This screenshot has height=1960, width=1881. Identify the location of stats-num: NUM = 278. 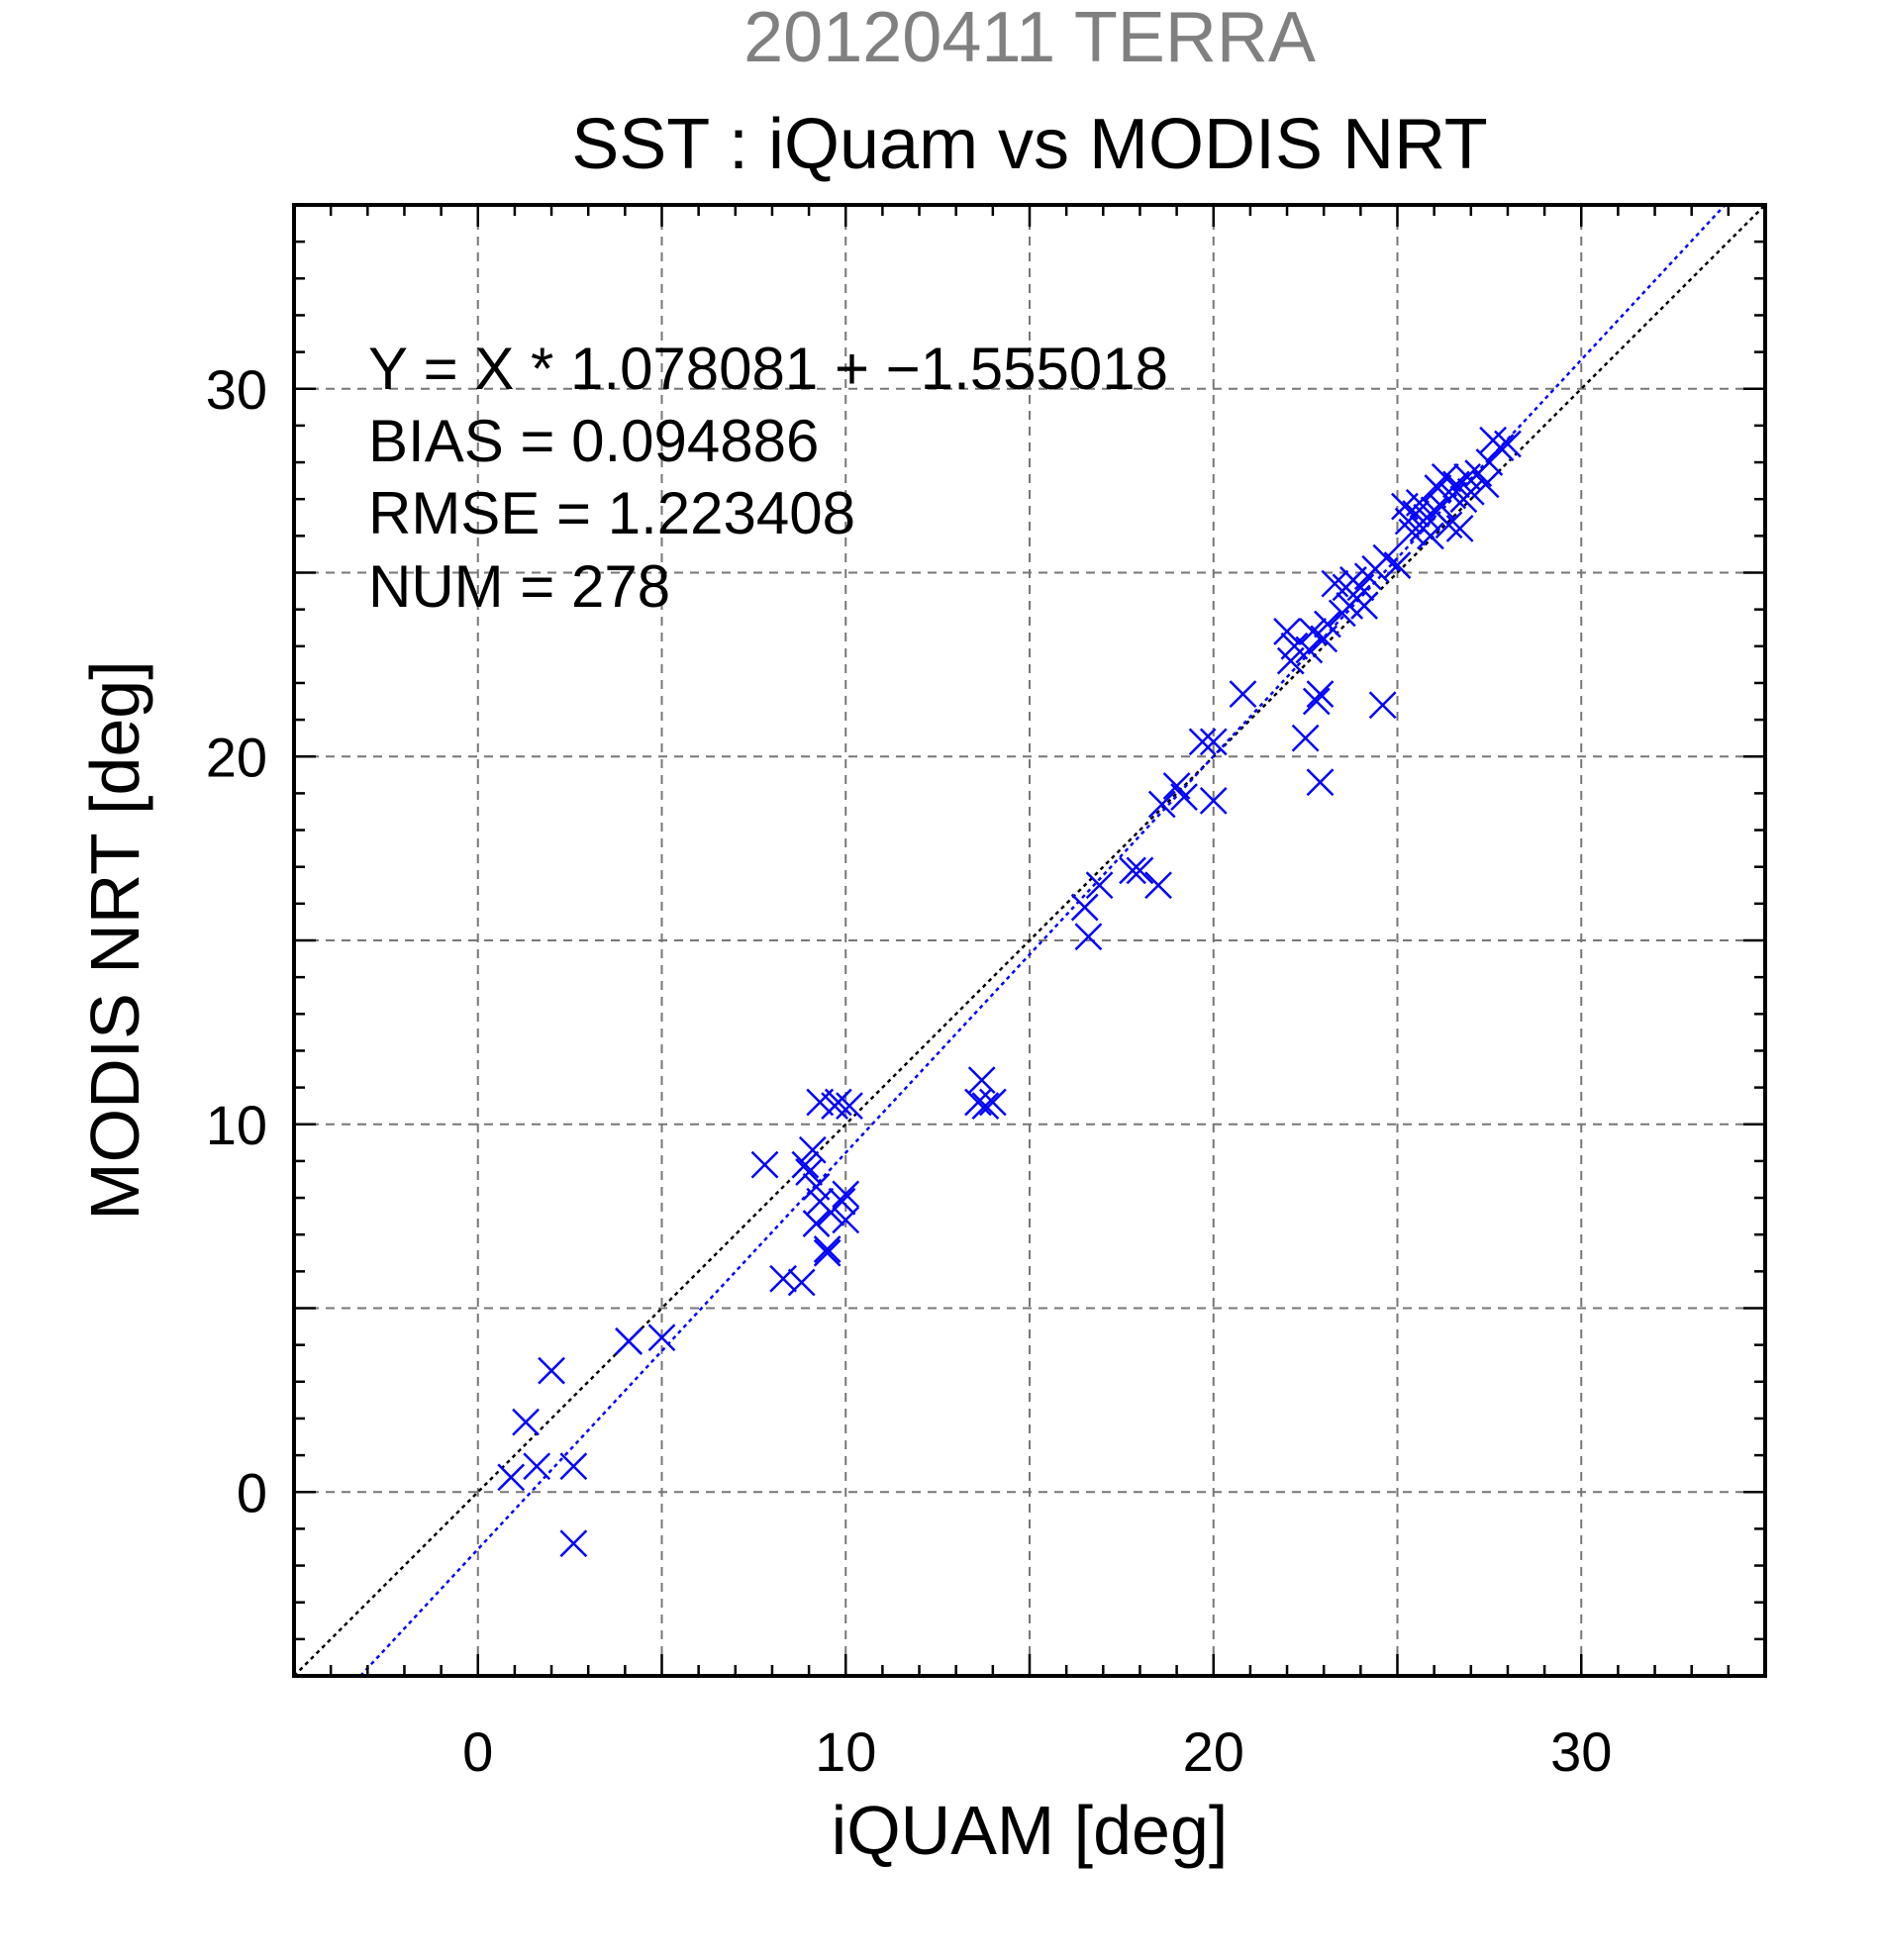
(519, 586).